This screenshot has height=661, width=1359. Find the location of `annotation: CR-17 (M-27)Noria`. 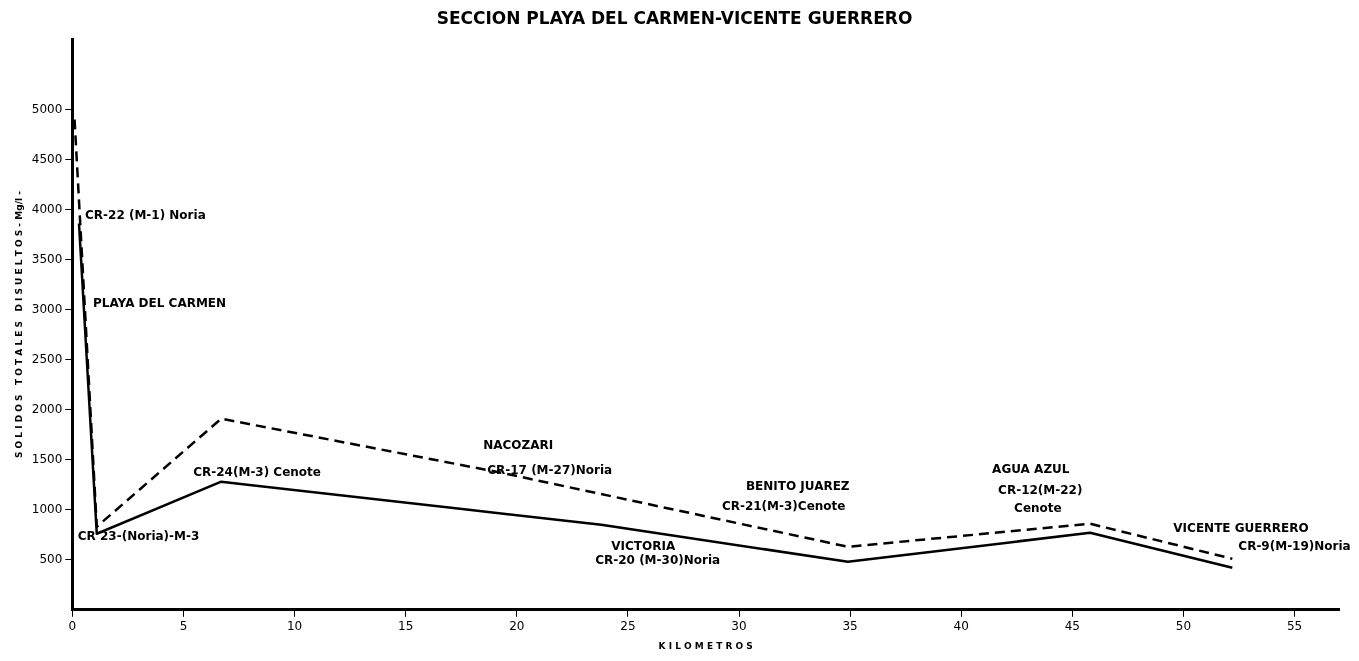

annotation: CR-17 (M-27)Noria is located at coordinates (550, 469).